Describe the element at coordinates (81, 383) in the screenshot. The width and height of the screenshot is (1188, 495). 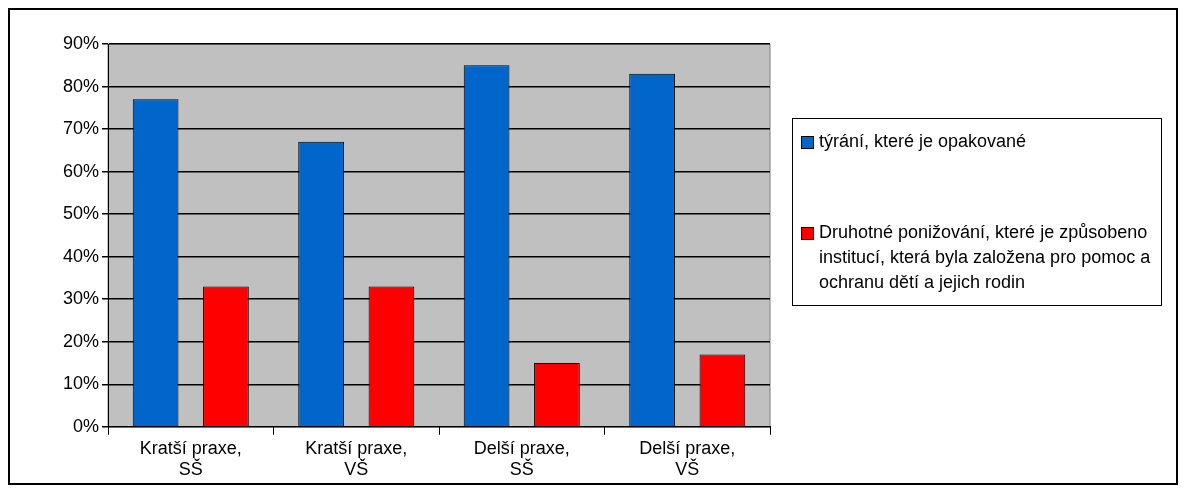
I see `y-tick-label: 10%` at that location.